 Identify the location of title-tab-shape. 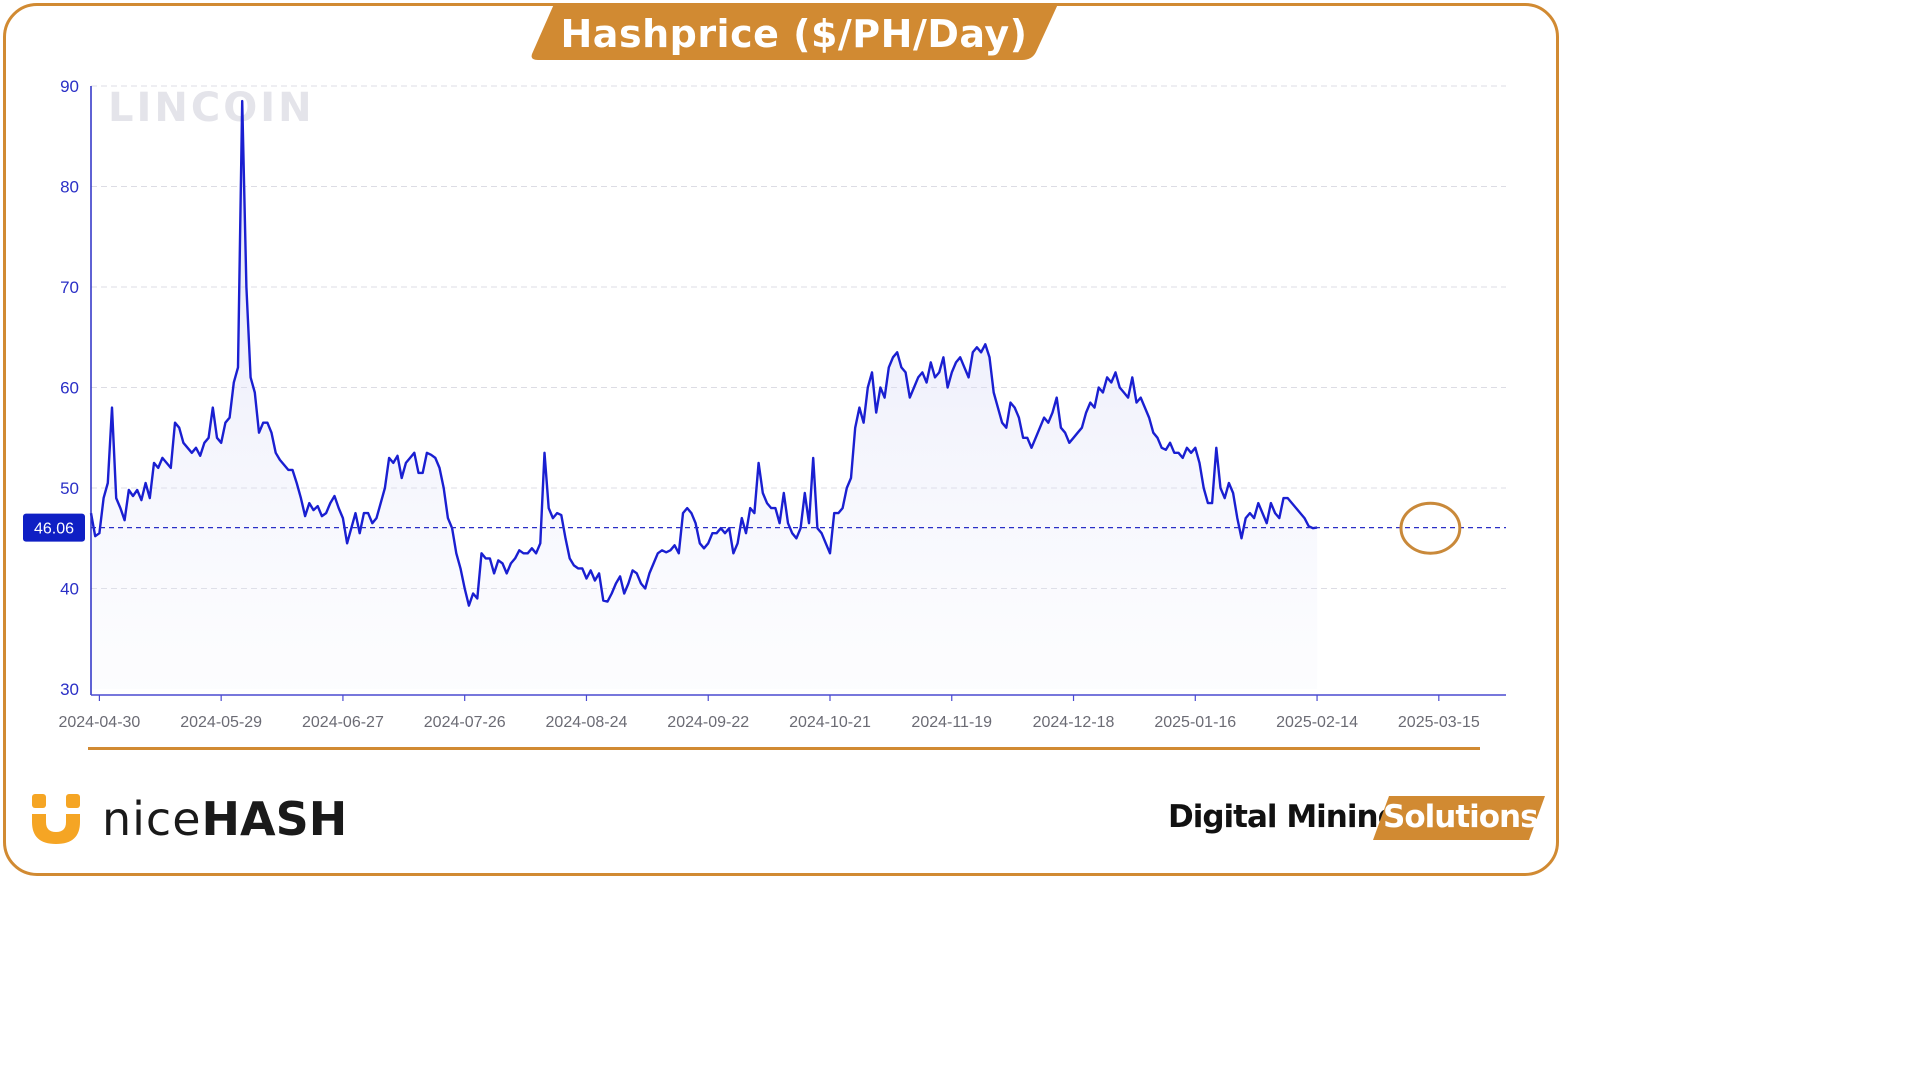
(794, 32).